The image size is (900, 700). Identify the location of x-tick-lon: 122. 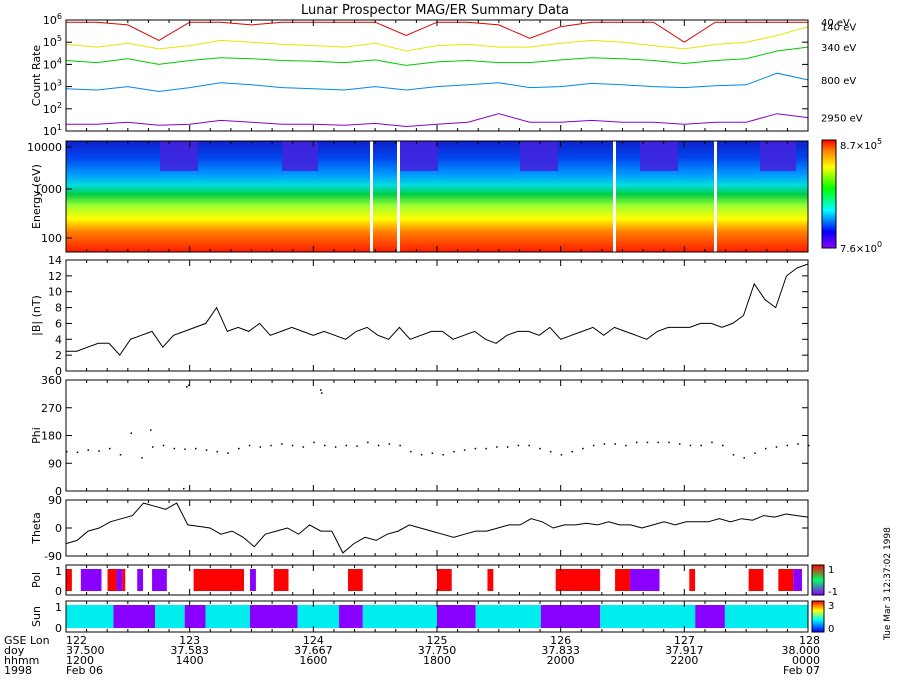
(76, 640).